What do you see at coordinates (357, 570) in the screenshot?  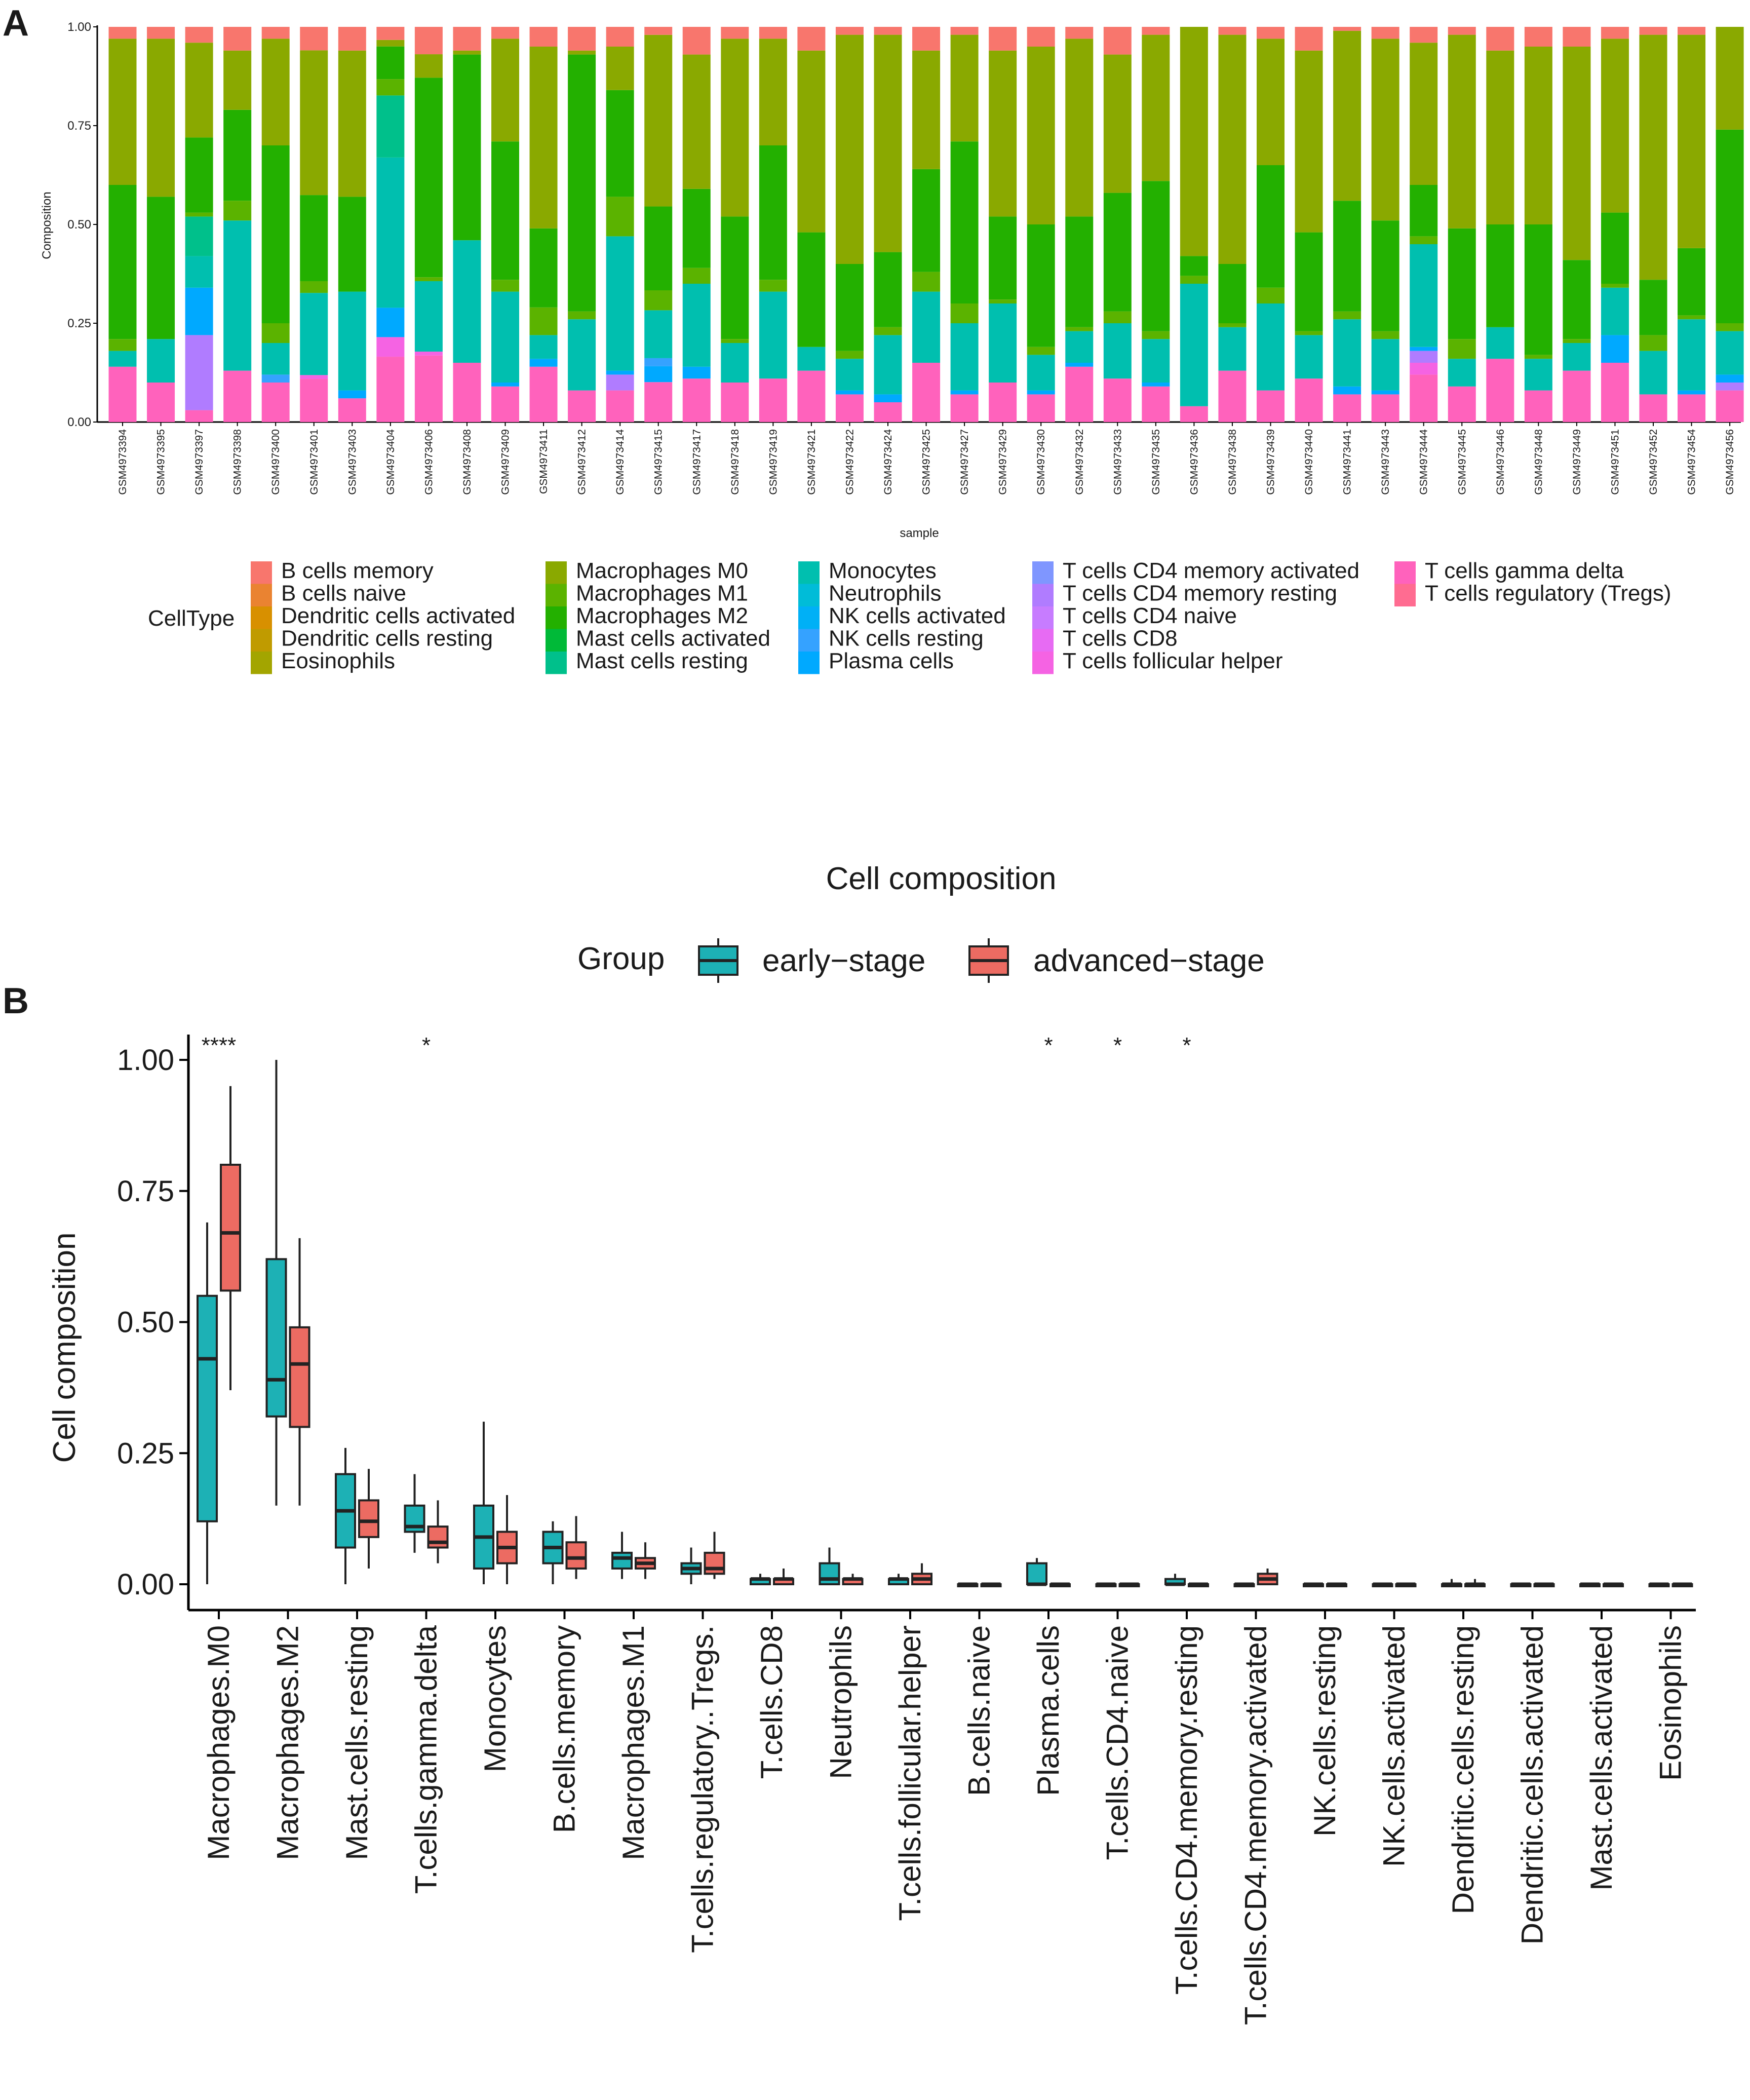 I see `legend-label: B cells memory` at bounding box center [357, 570].